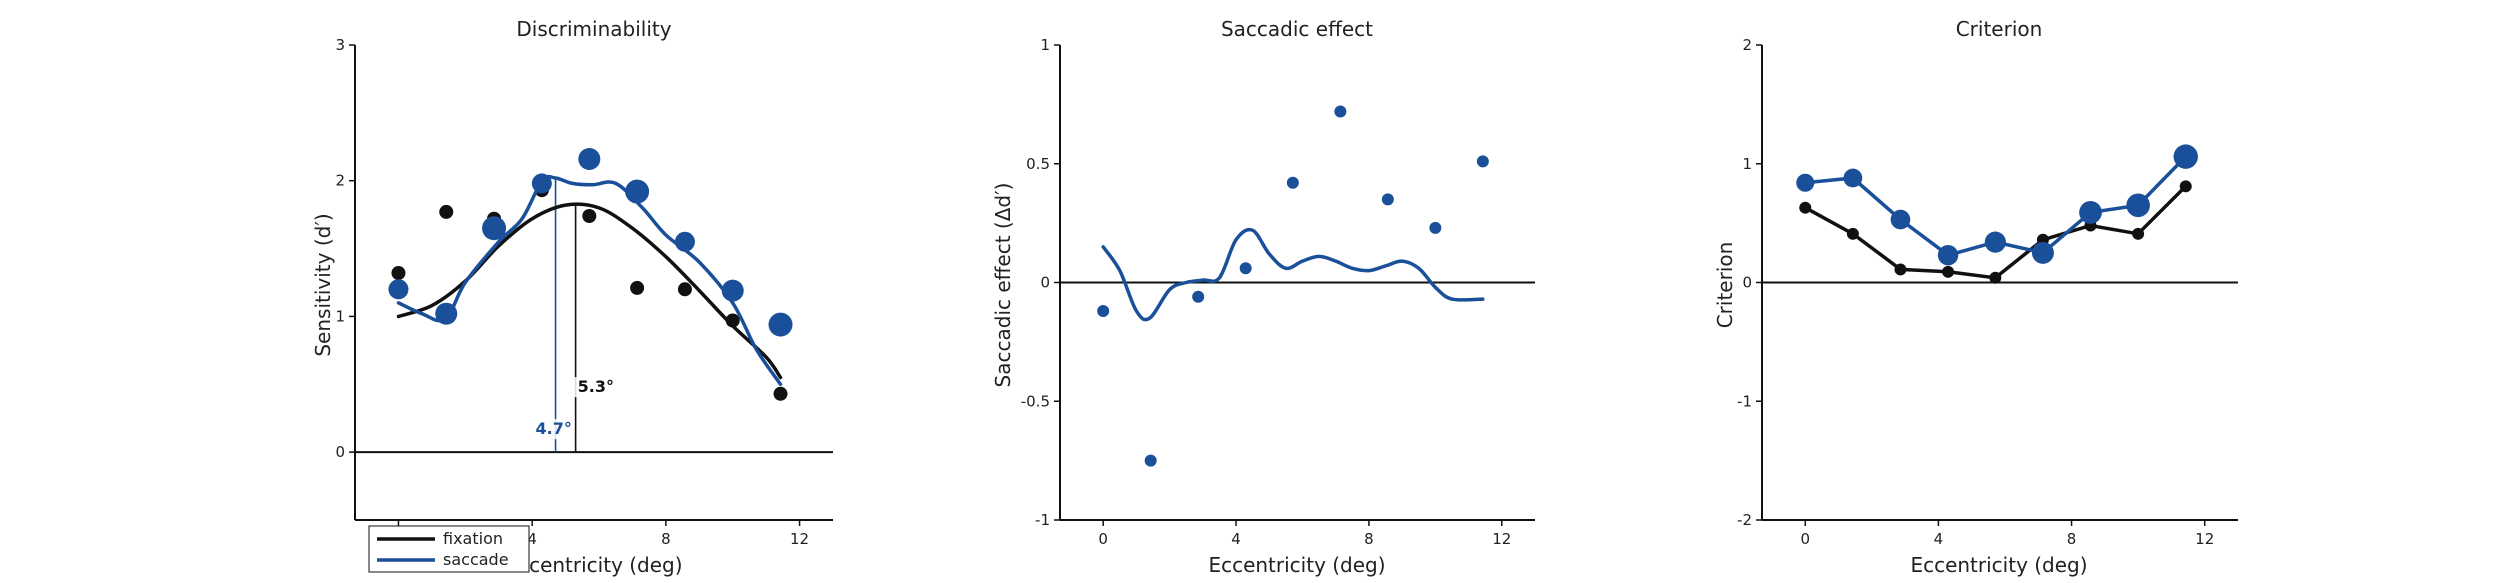 The width and height of the screenshot is (2495, 583). I want to click on chart-title: Discriminability, so click(593, 29).